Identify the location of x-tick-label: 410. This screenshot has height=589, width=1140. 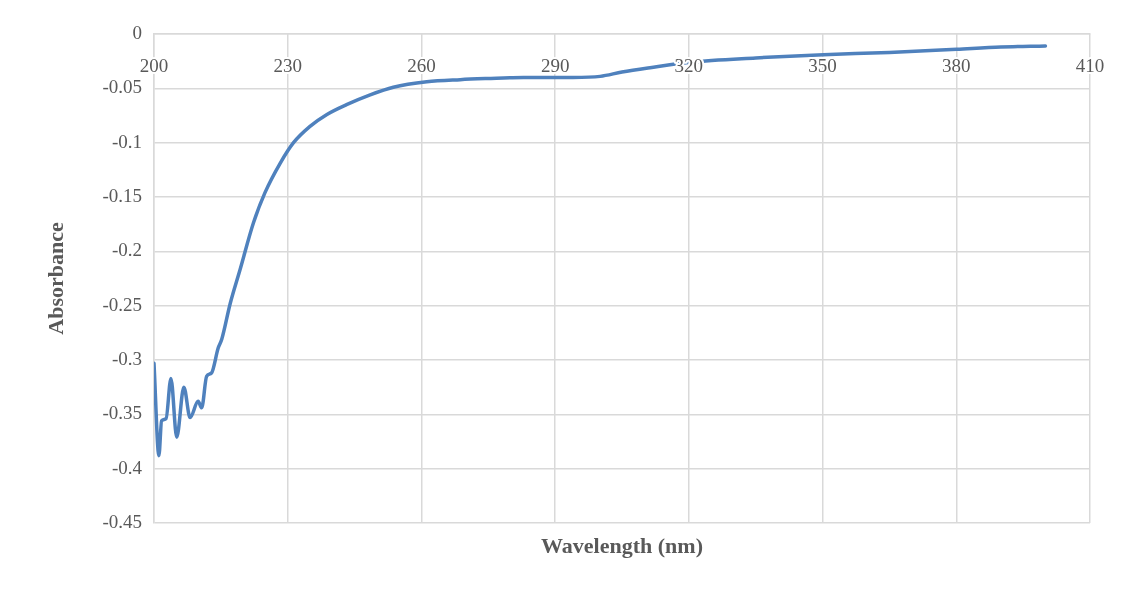
(1090, 65).